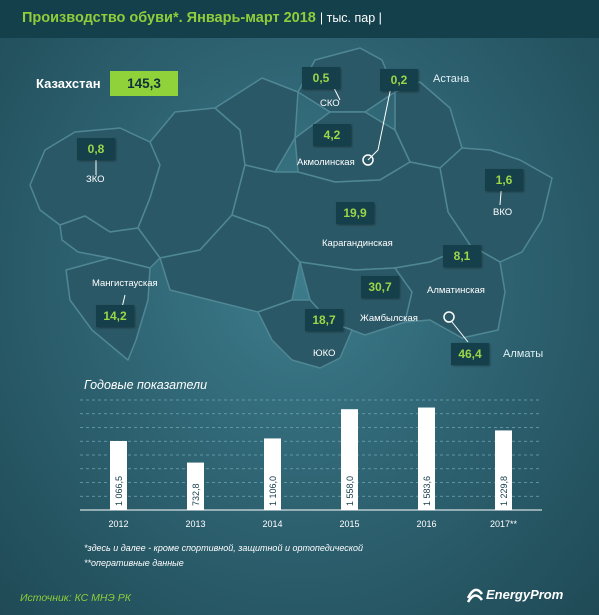  What do you see at coordinates (196, 494) in the screenshot?
I see `bar-value-label: 732,8` at bounding box center [196, 494].